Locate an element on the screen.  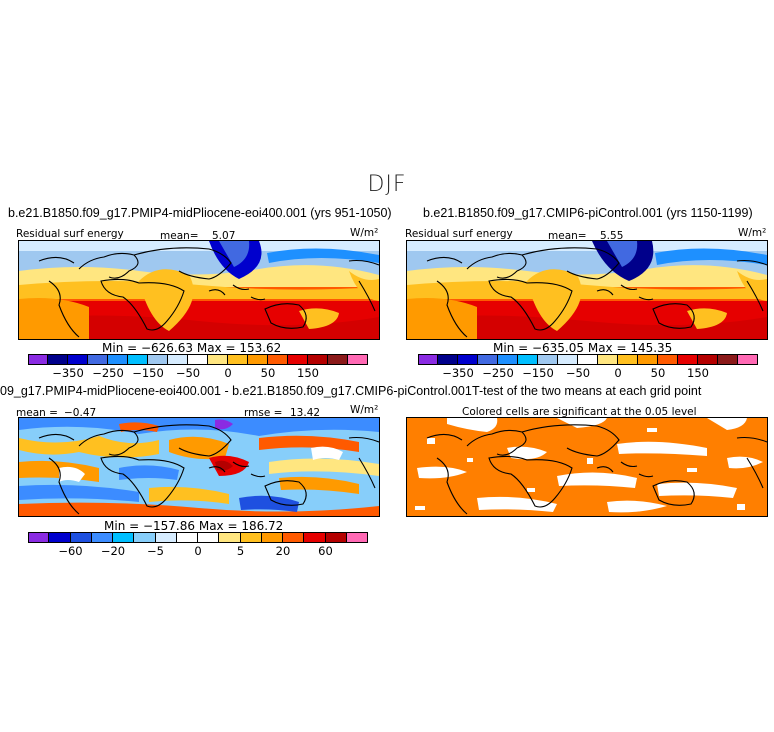
panel-1-colorbar-tick-label: −350 is located at coordinates (68, 373).